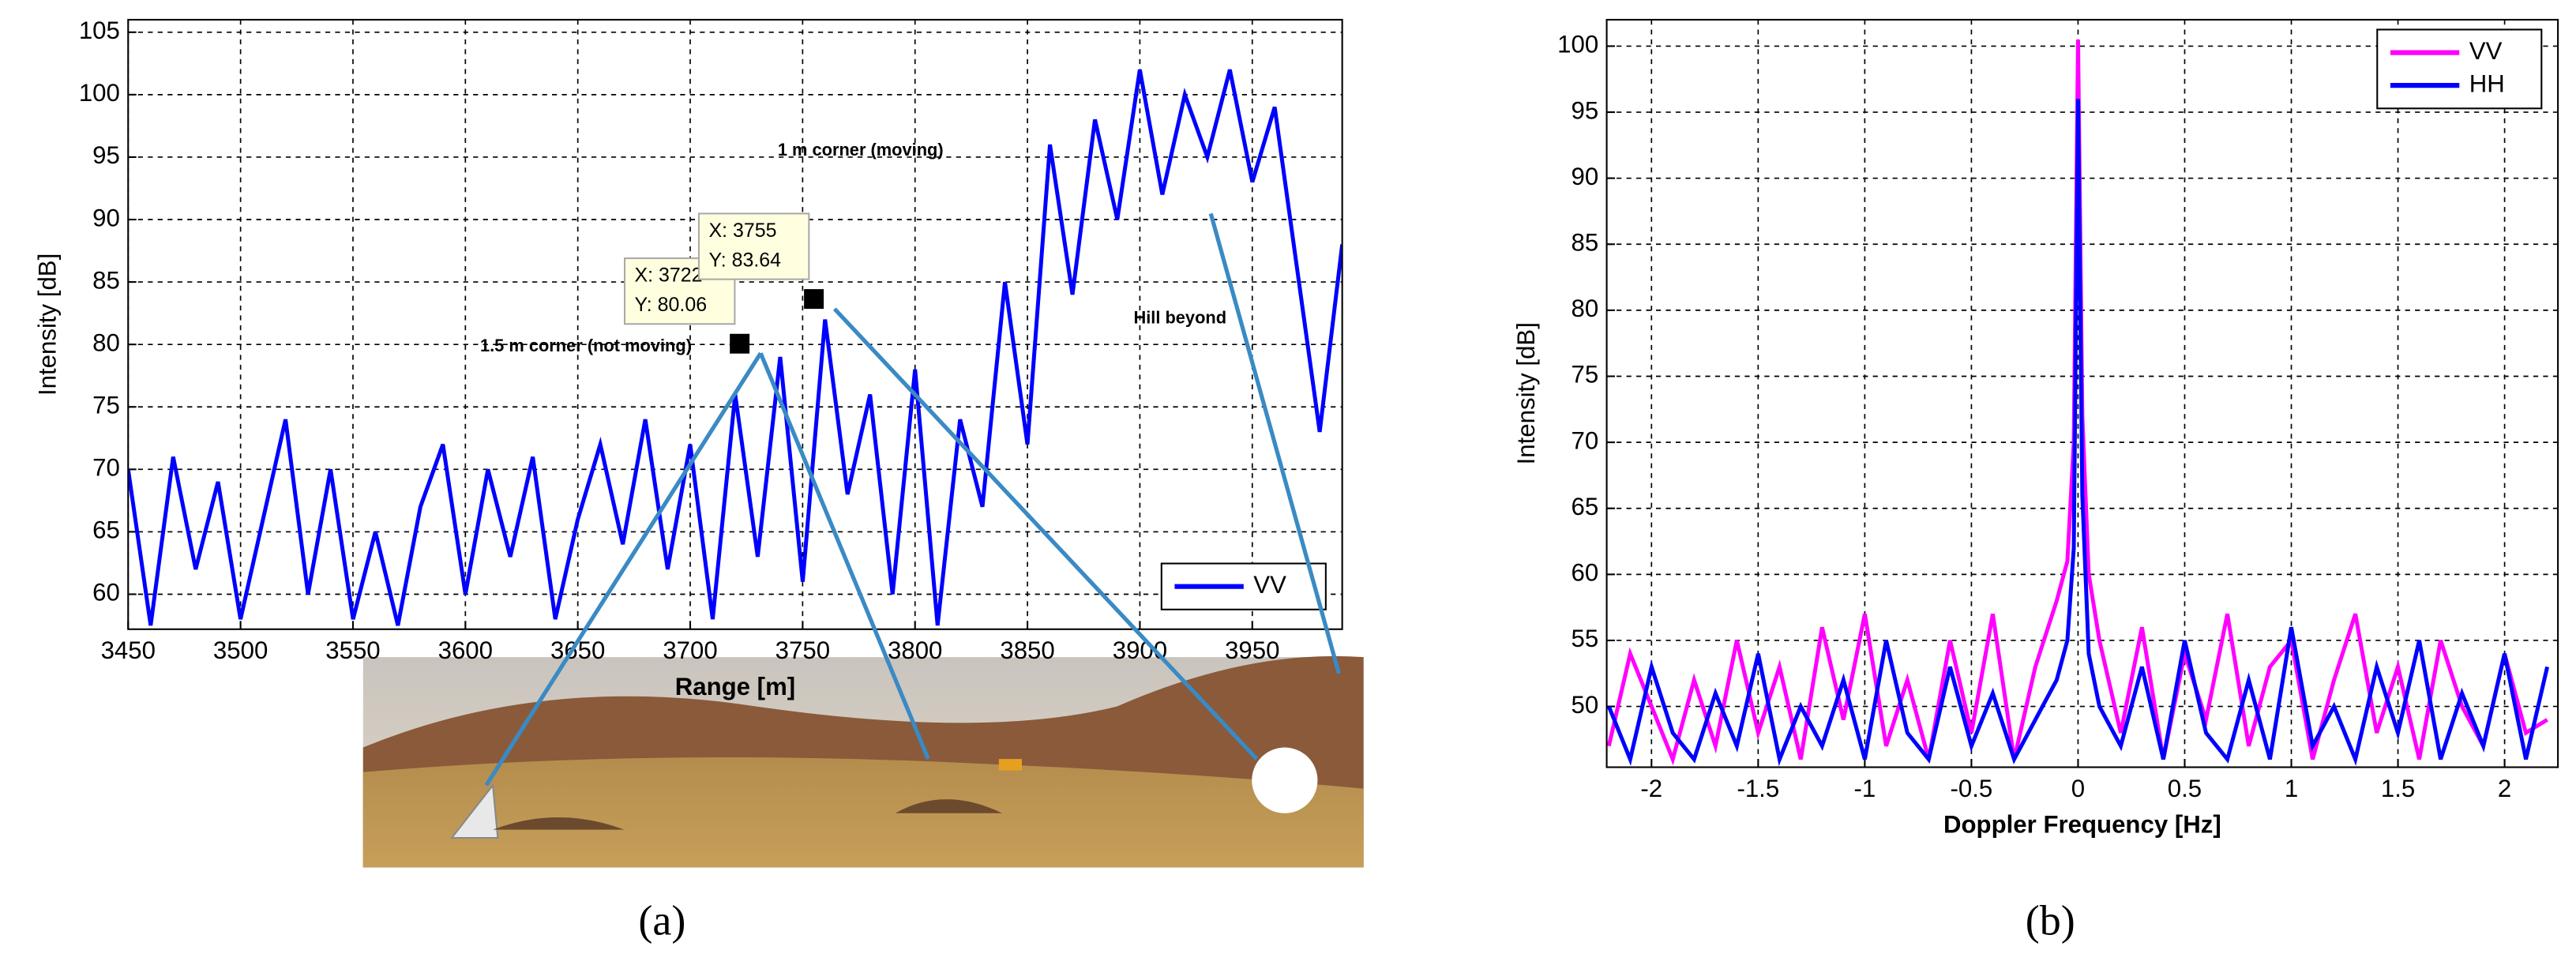 The height and width of the screenshot is (965, 2576). I want to click on data-tip-x: X: 3722, so click(669, 276).